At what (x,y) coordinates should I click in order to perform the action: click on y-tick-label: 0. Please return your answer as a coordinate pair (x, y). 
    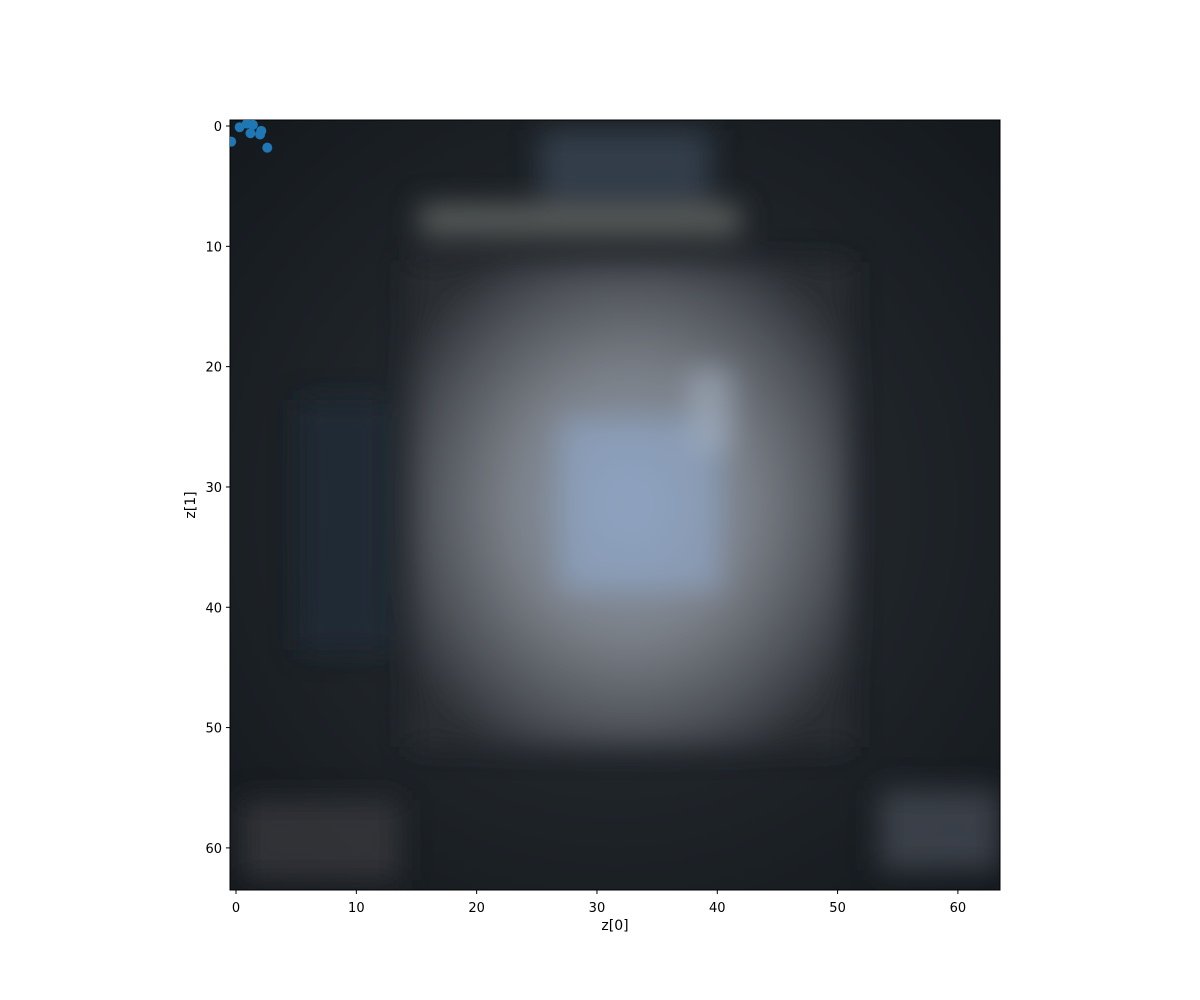
    Looking at the image, I should click on (218, 127).